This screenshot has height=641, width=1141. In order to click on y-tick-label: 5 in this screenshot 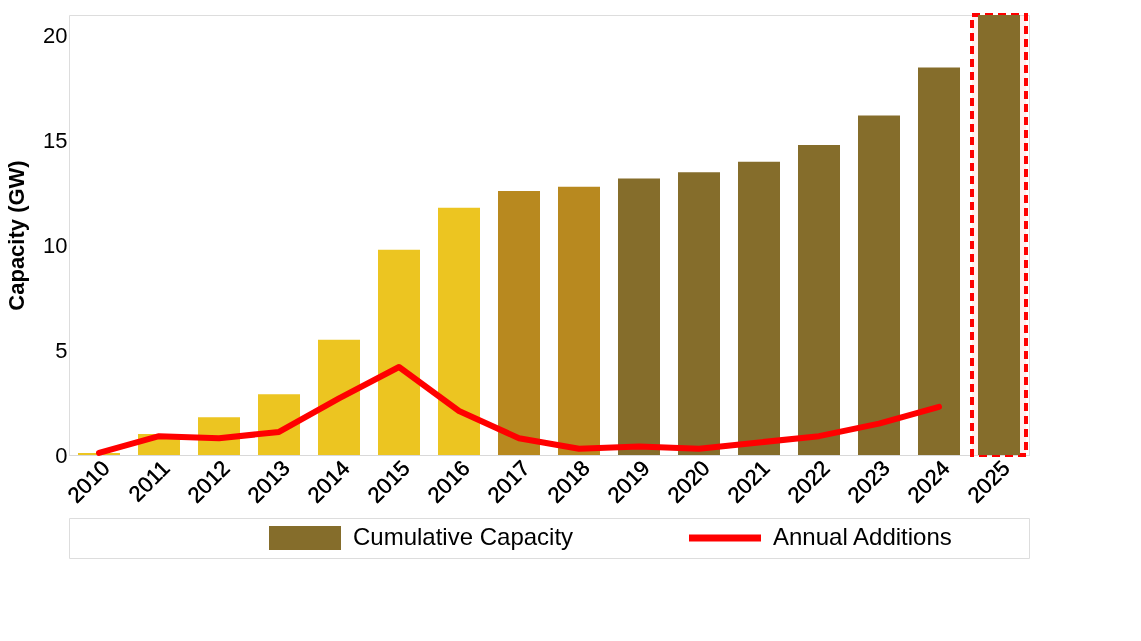, I will do `click(61, 350)`.